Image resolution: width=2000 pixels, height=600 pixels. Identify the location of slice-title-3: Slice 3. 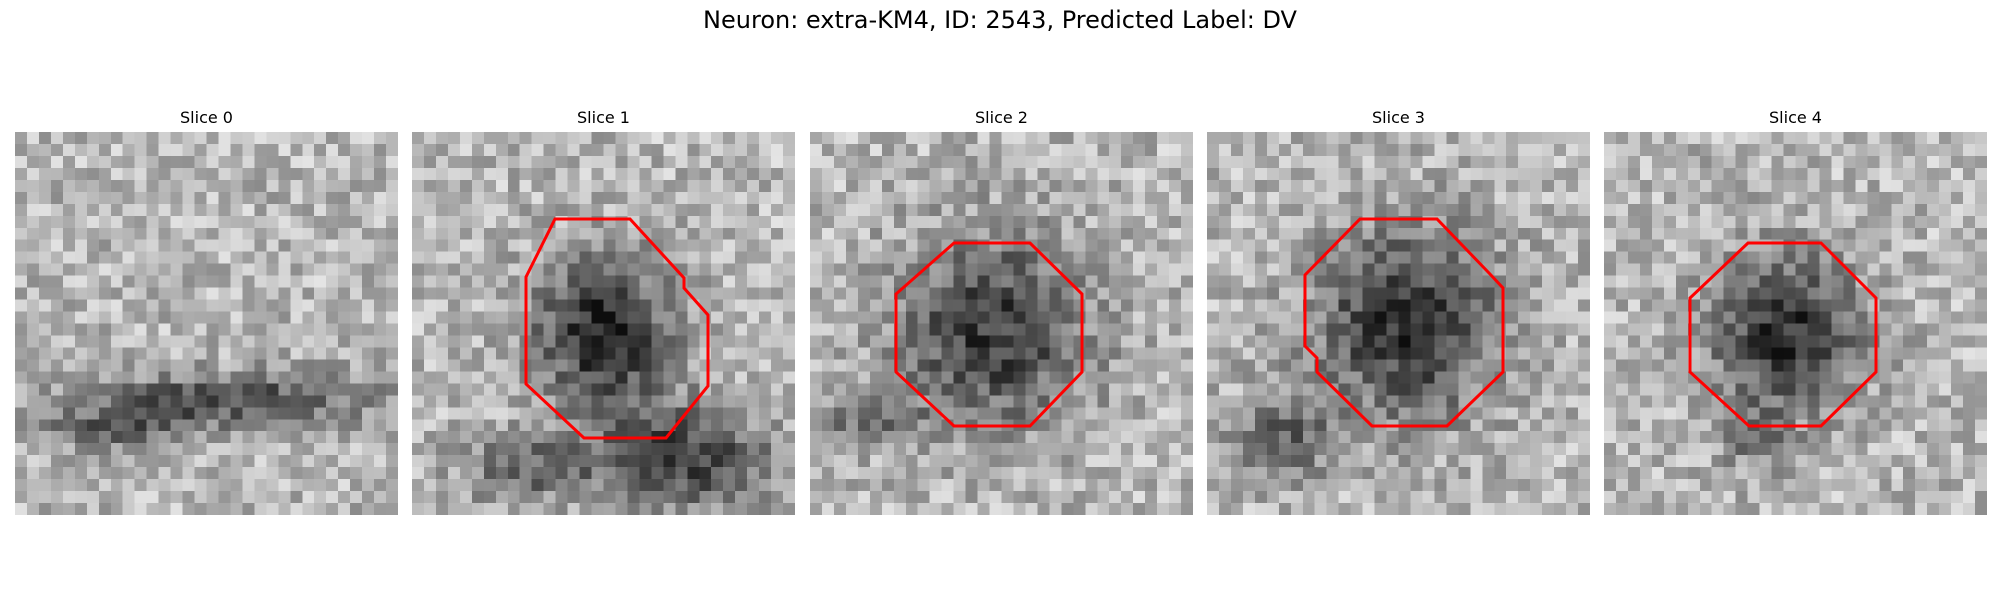
(1398, 117).